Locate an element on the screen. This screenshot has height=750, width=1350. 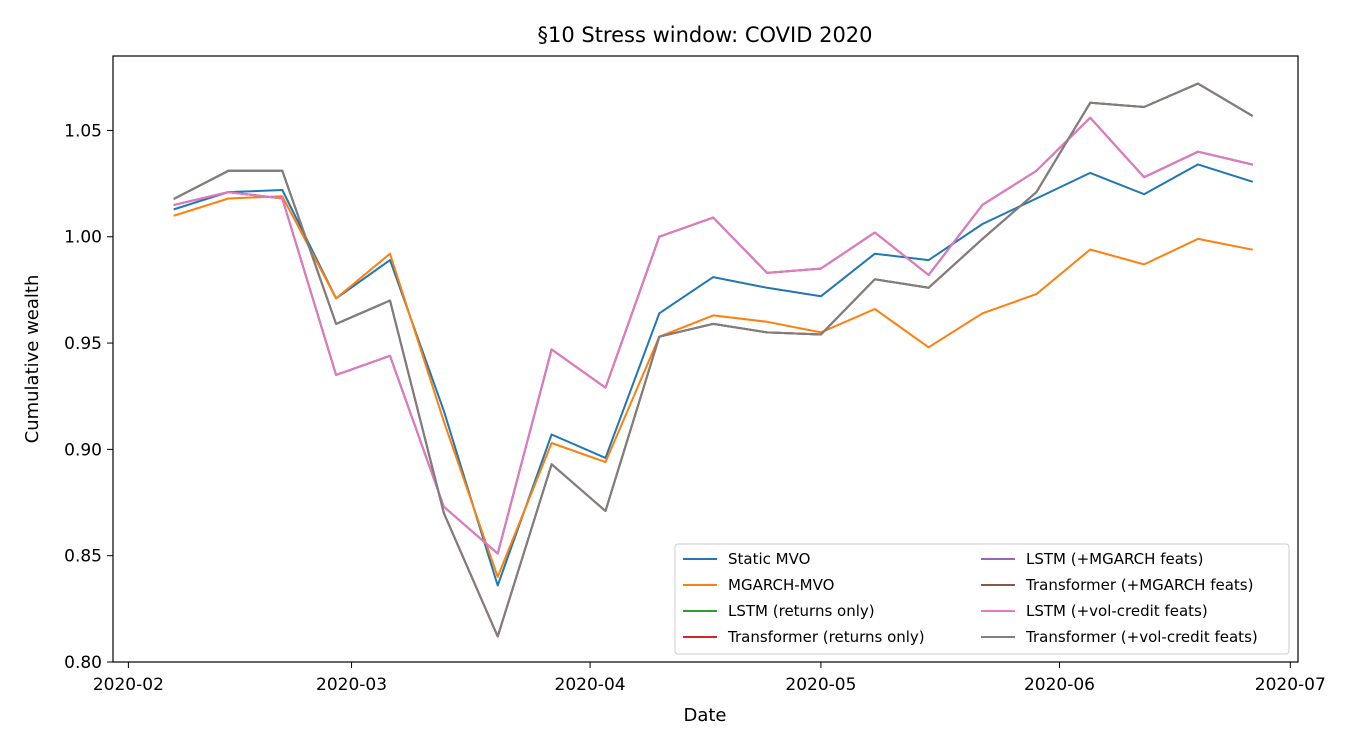
y-tick-label: 0.85 is located at coordinates (83, 557).